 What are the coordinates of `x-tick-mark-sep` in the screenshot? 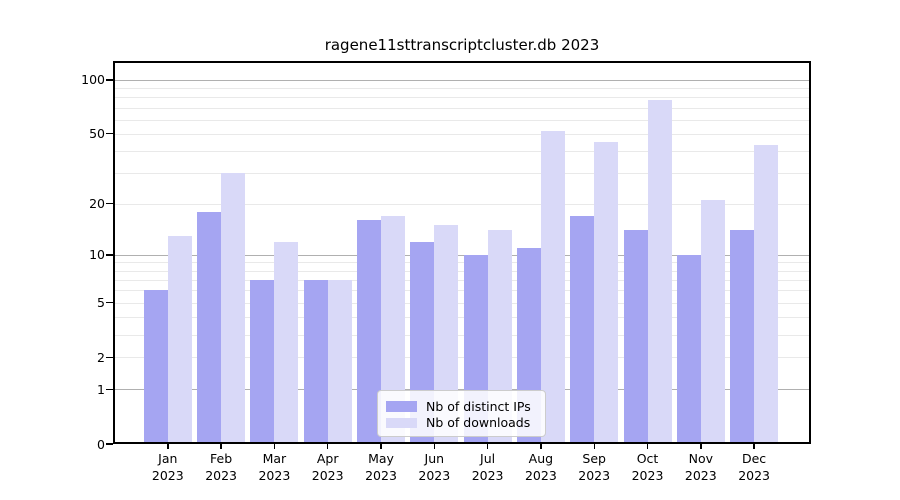 It's located at (594, 446).